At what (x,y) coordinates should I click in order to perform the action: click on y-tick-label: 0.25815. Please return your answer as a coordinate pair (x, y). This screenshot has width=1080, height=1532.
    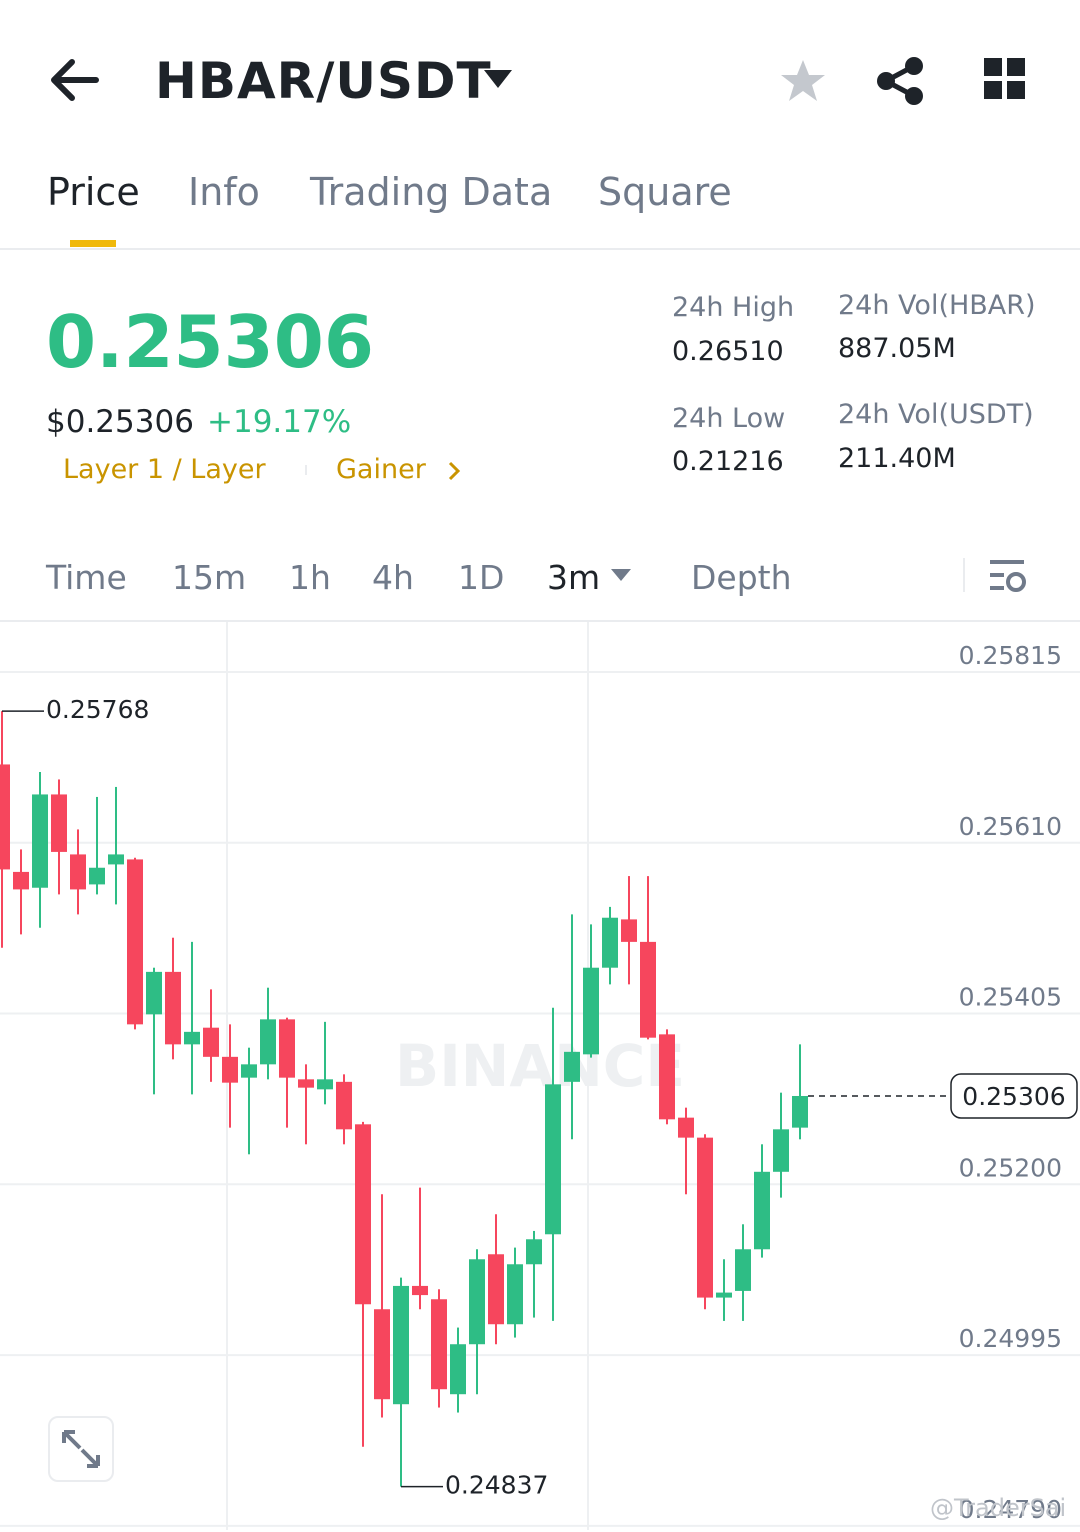
    Looking at the image, I should click on (1010, 655).